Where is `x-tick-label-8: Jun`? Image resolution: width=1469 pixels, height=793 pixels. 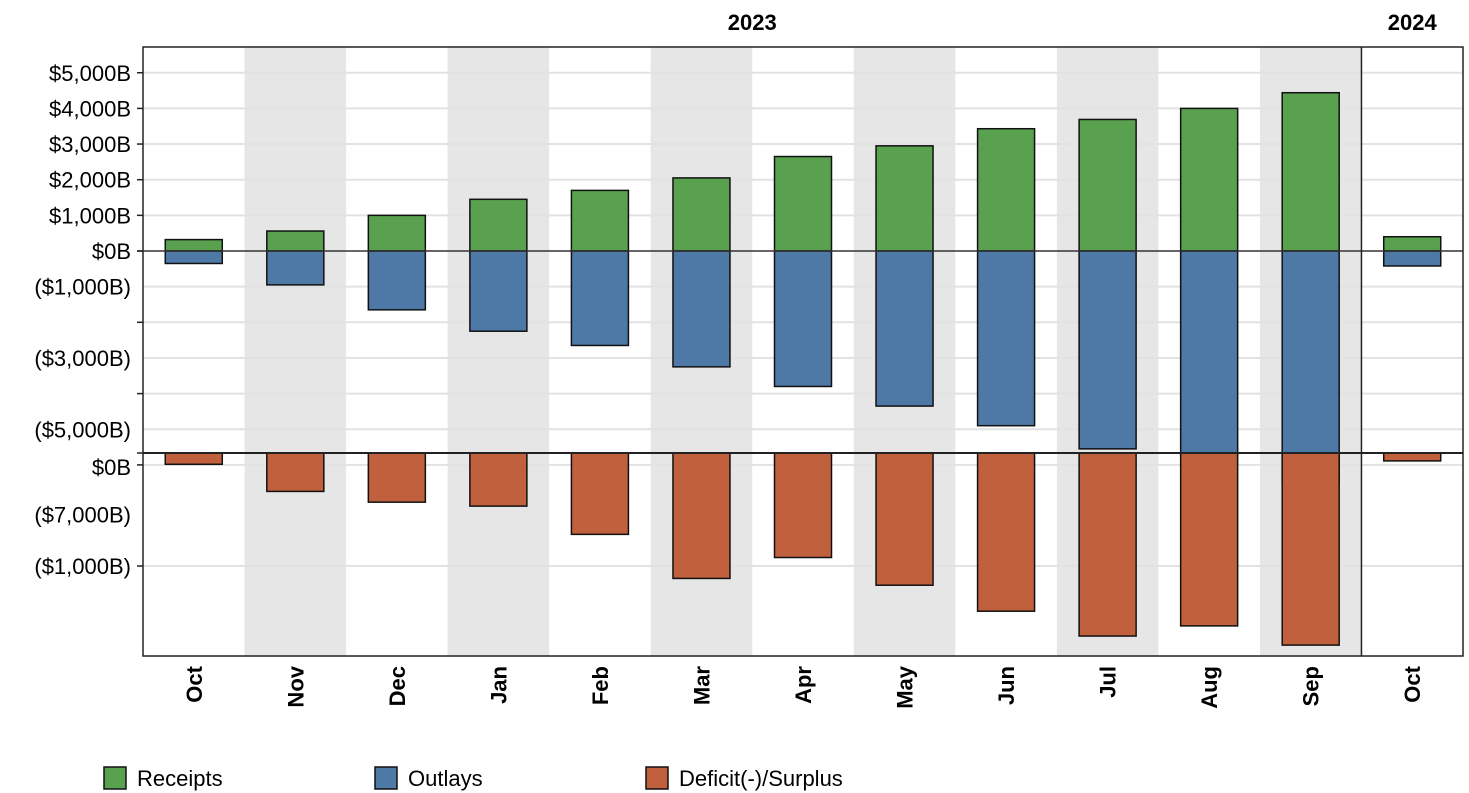
x-tick-label-8: Jun is located at coordinates (1006, 685).